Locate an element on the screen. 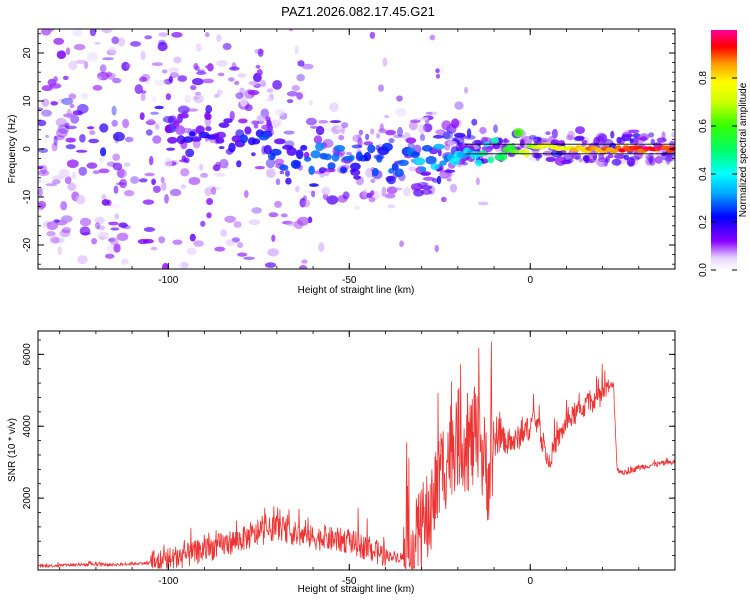 The image size is (750, 600). colorbar-tick-label: 0.0 is located at coordinates (703, 270).